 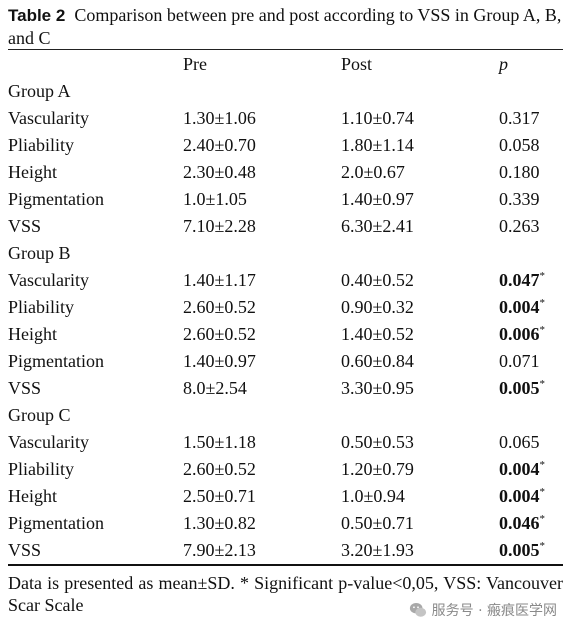 What do you see at coordinates (357, 63) in the screenshot?
I see `header-post: Post` at bounding box center [357, 63].